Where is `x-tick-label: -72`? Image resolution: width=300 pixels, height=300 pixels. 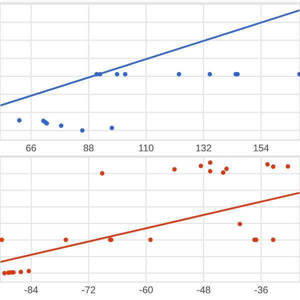 x-tick-label: -72 is located at coordinates (89, 290).